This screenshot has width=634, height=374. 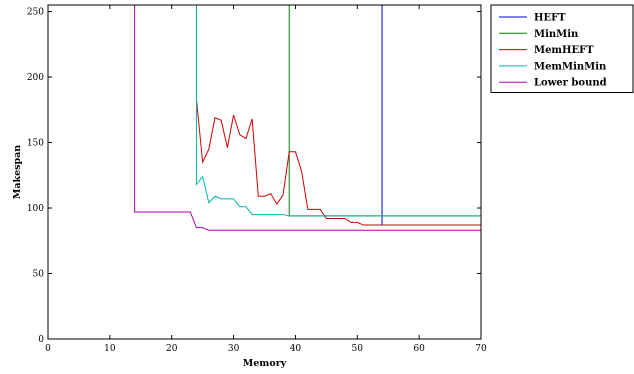 What do you see at coordinates (17, 172) in the screenshot?
I see `y-axis-title: Makespan` at bounding box center [17, 172].